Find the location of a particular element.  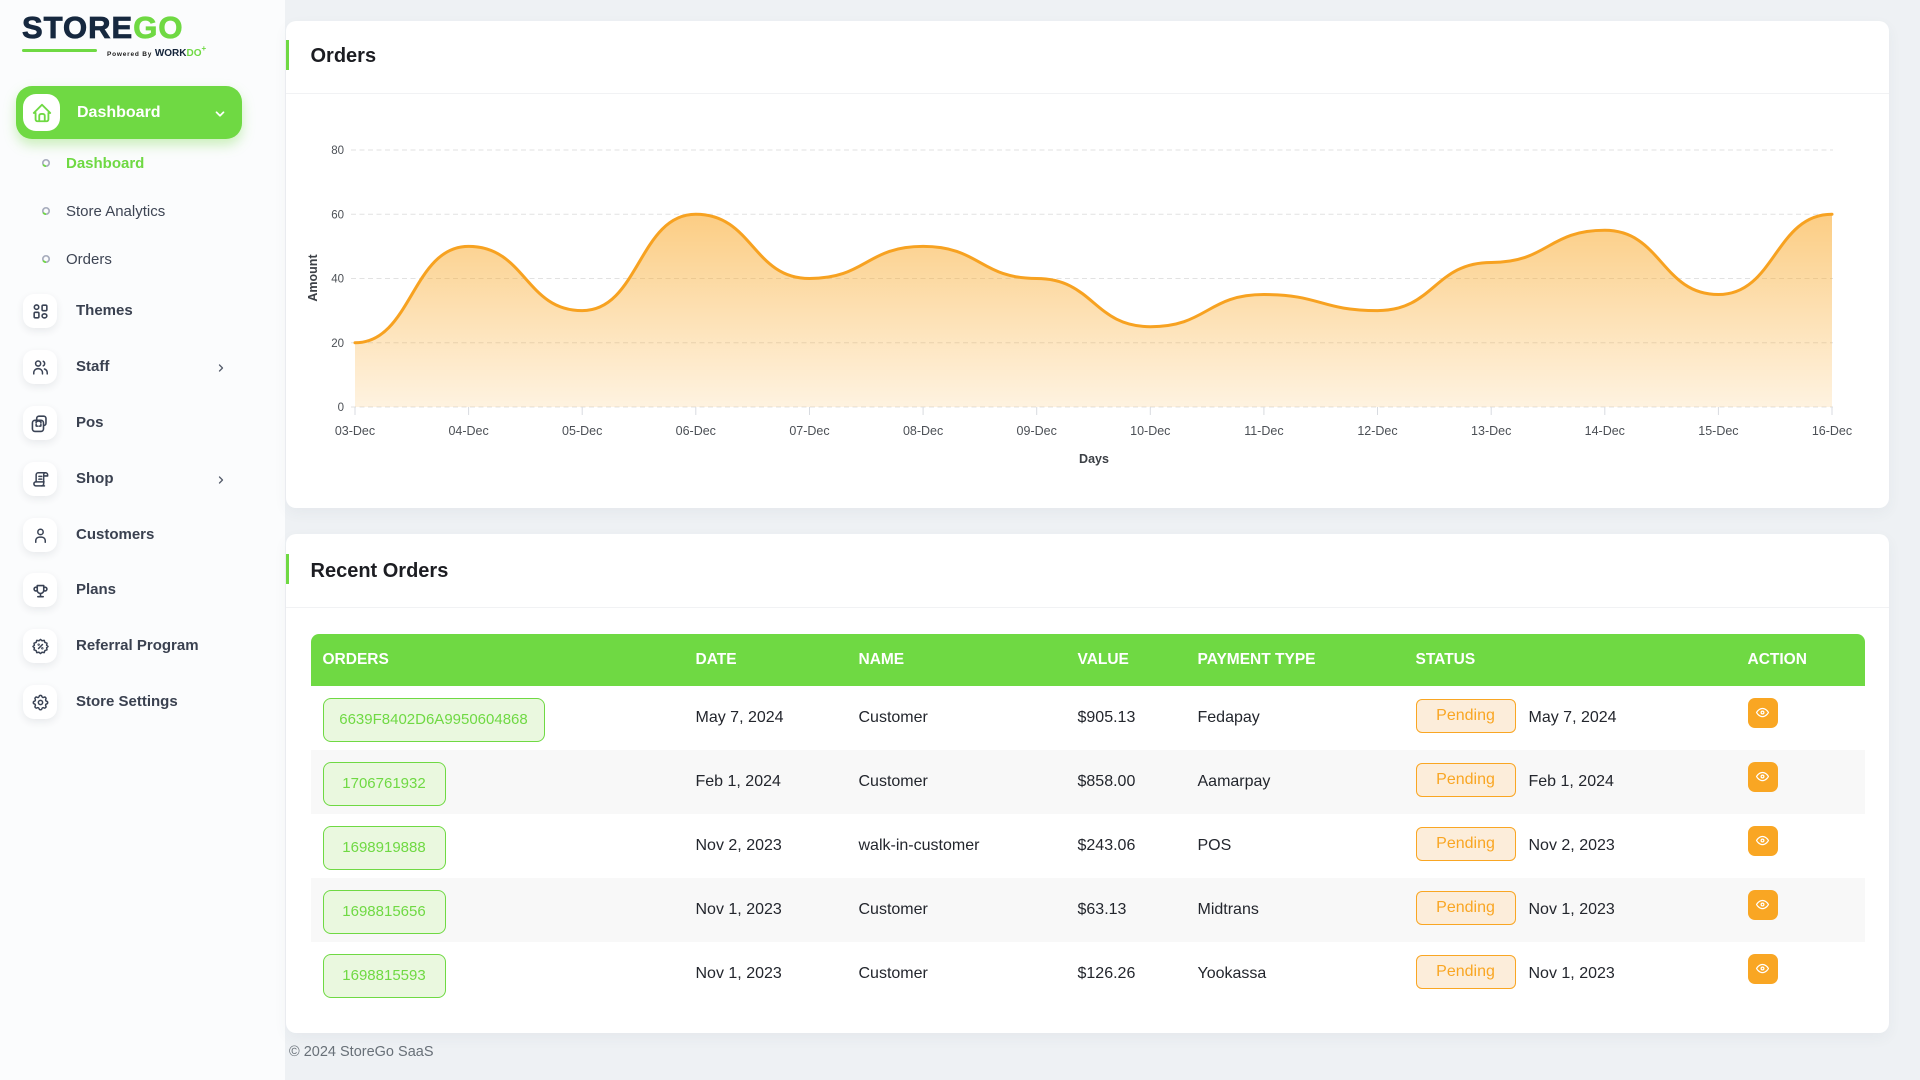

svg-text: 16-Dec is located at coordinates (1831, 431).